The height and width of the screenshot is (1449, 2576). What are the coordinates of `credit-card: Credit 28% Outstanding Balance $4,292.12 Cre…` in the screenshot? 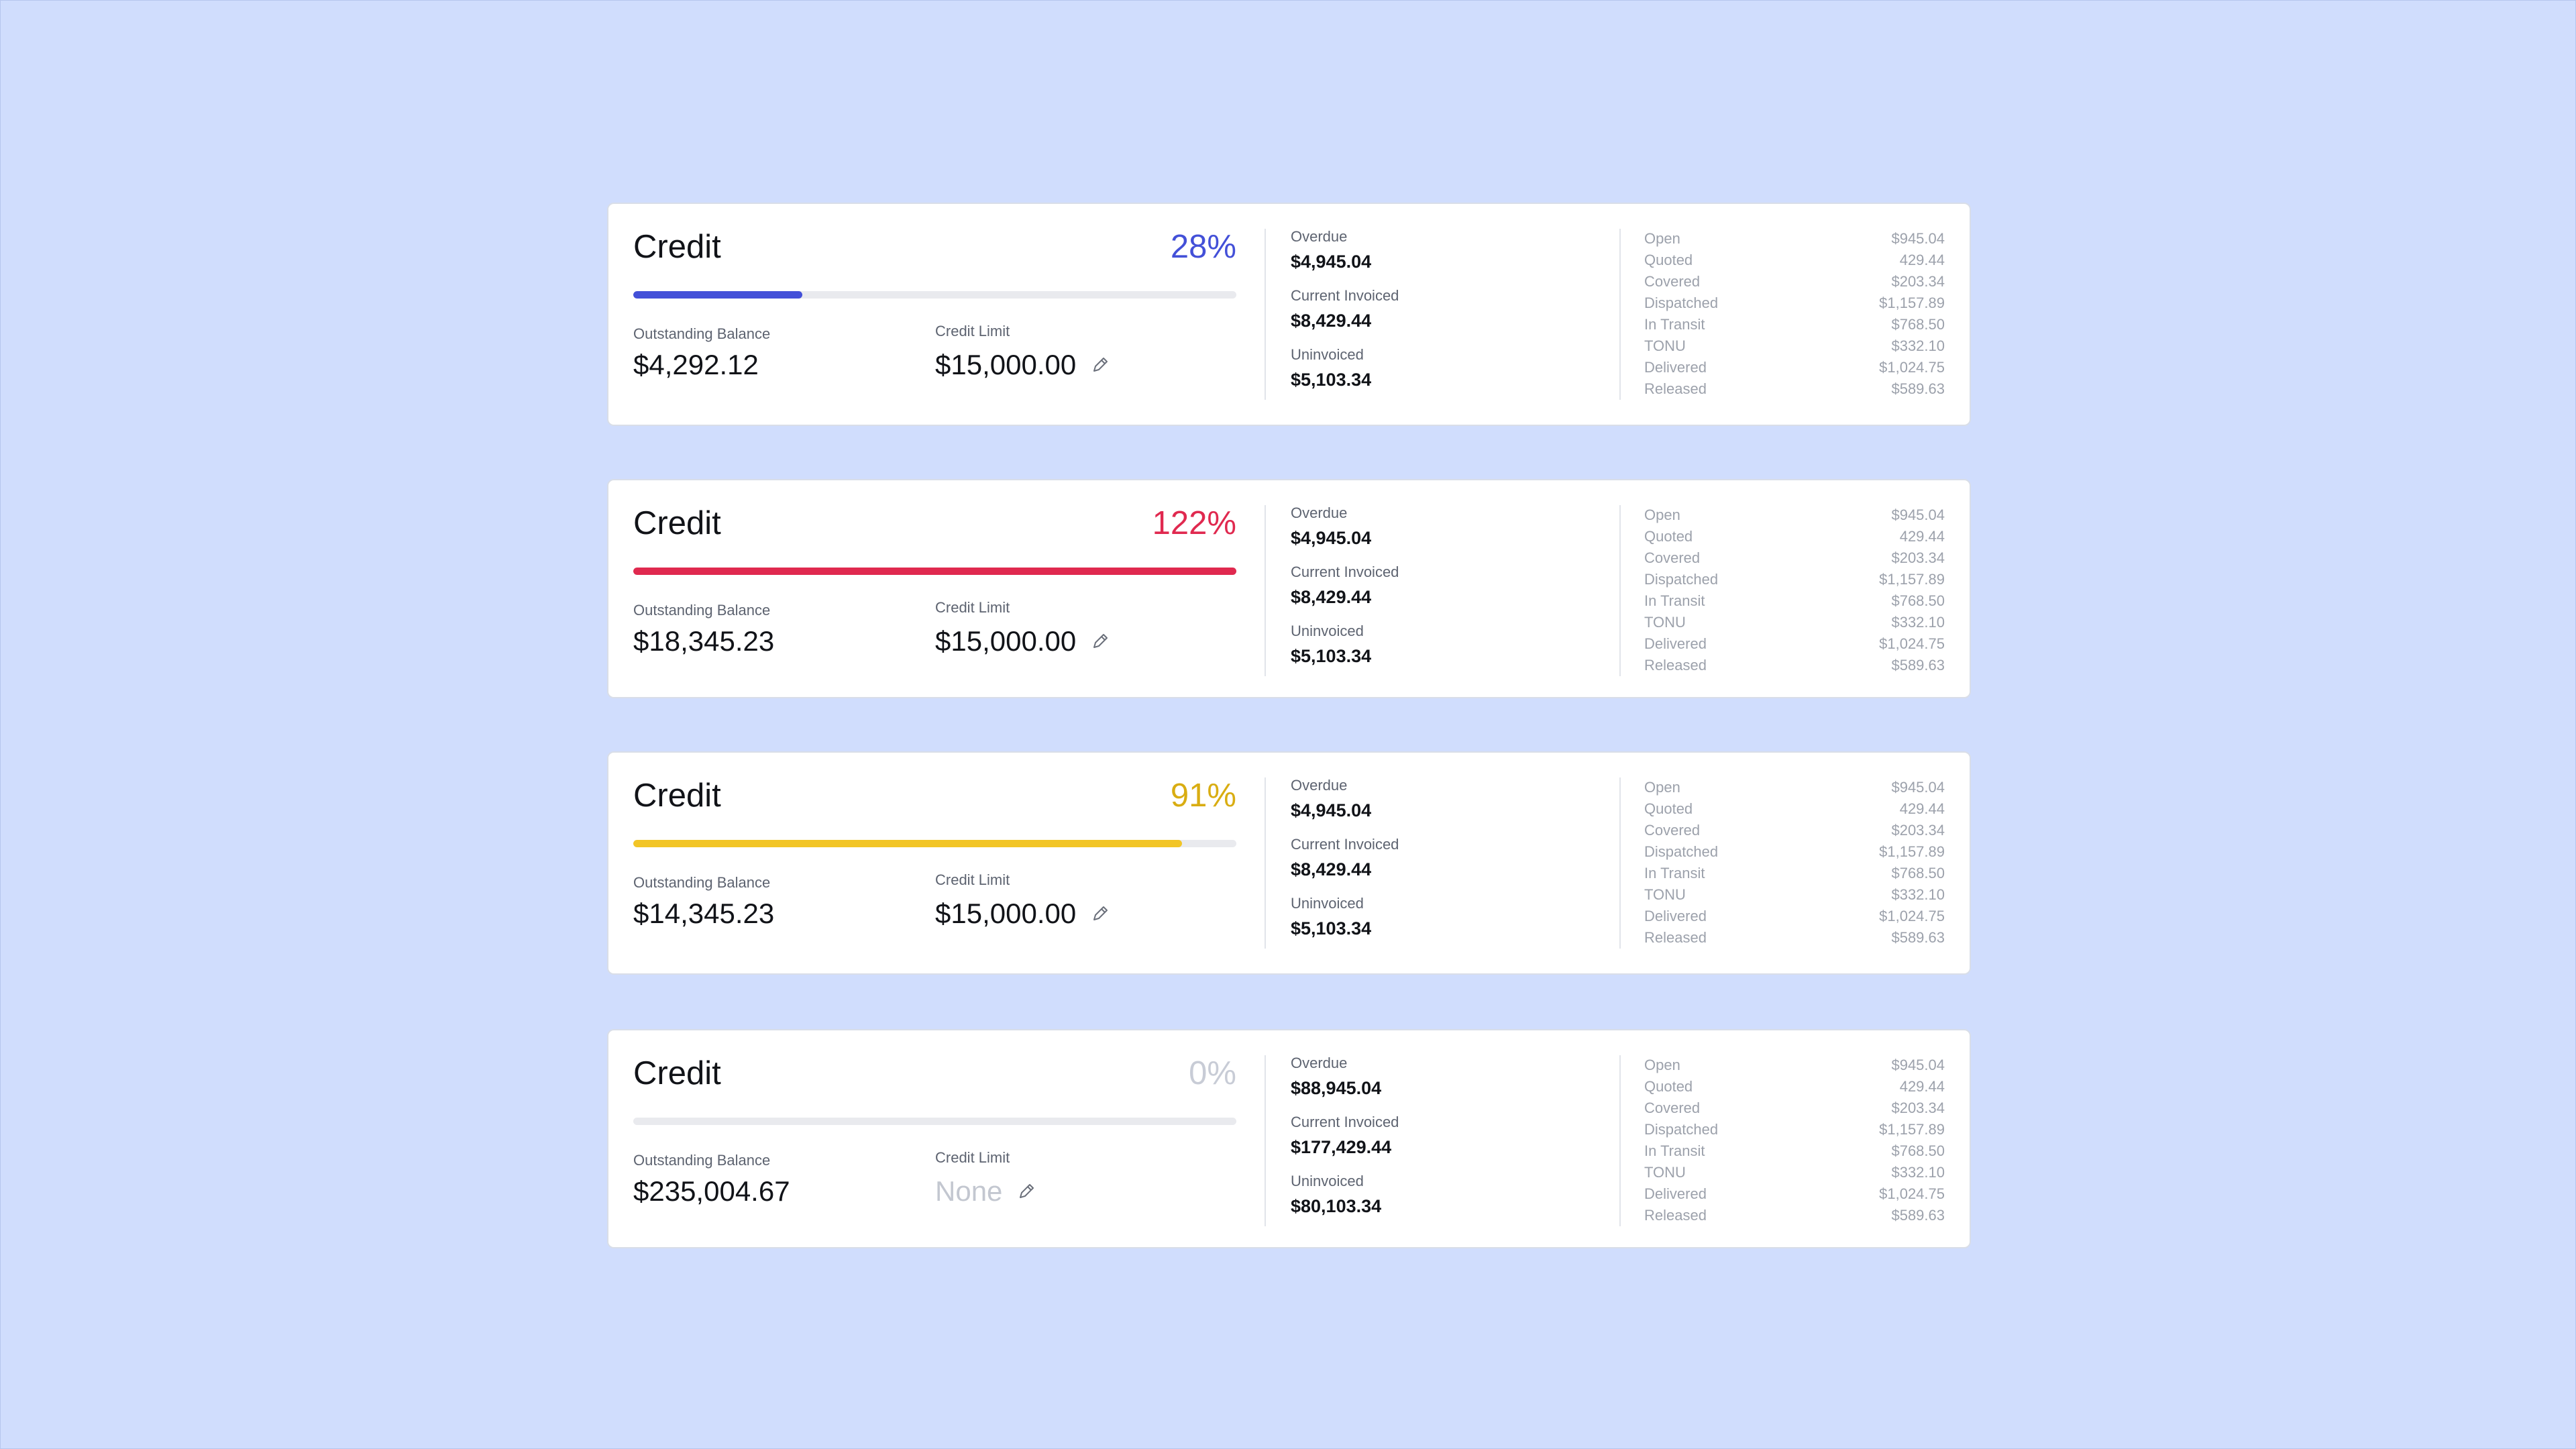 It's located at (1289, 314).